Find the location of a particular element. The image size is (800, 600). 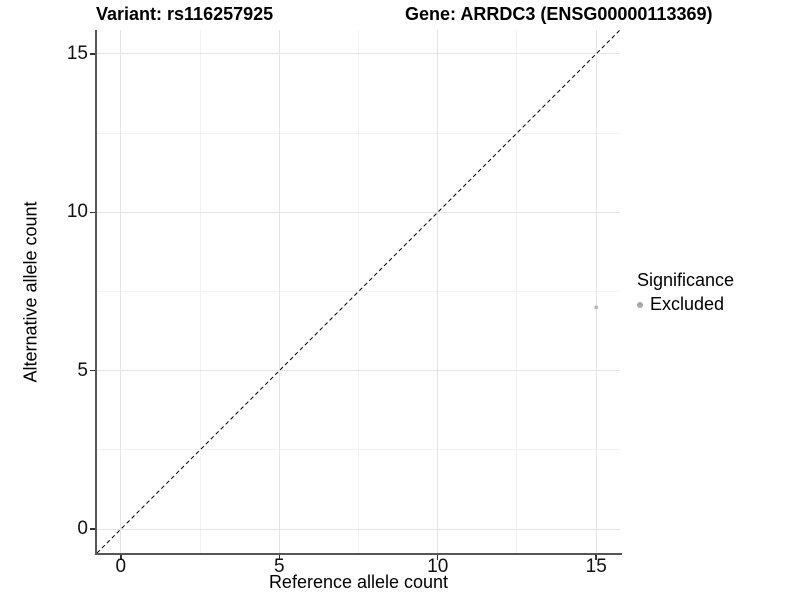

y-tick-label: 10 is located at coordinates (77, 212).